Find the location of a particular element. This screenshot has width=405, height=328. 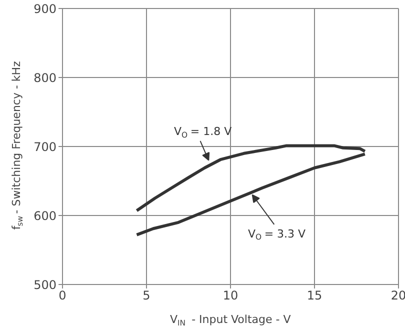

x-tick-label: 10 is located at coordinates (230, 295).